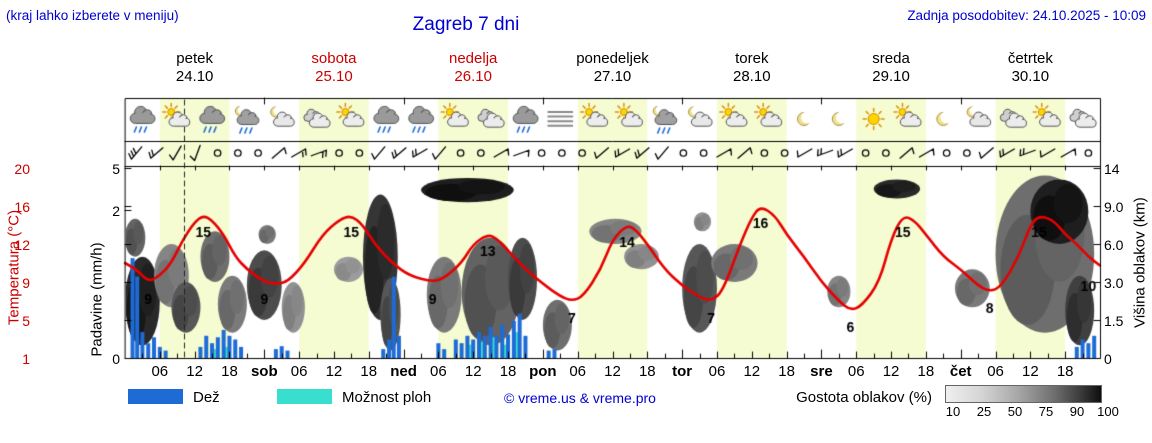 This screenshot has width=1152, height=443. Describe the element at coordinates (116, 211) in the screenshot. I see `precip-tick: 2` at that location.